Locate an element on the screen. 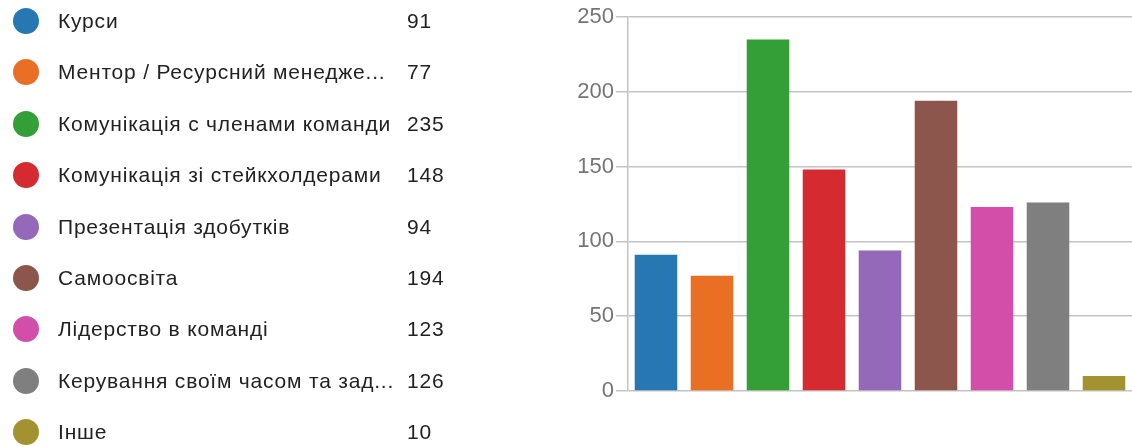 Image resolution: width=1132 pixels, height=447 pixels. text: 148 is located at coordinates (426, 175).